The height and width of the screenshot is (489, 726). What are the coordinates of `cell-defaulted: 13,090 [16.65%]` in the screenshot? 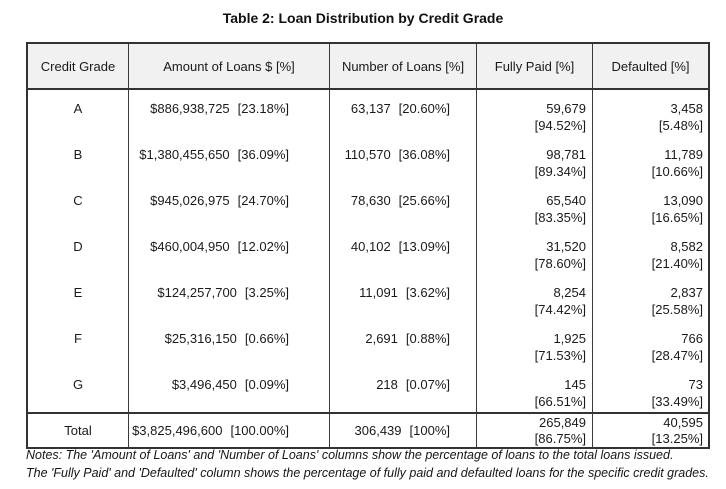 It's located at (650, 205).